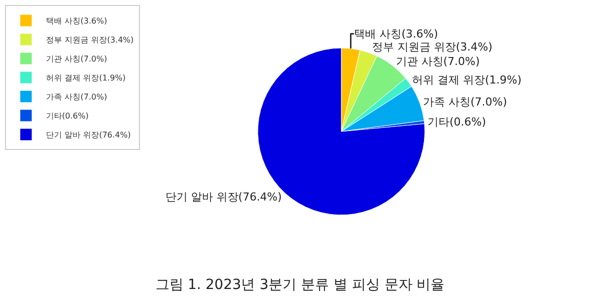 Image resolution: width=600 pixels, height=298 pixels. I want to click on slice-label: 정부 지원금 위장(3.4%), so click(432, 47).